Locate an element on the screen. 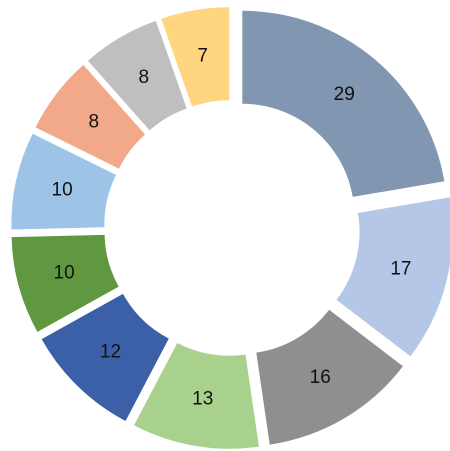  data-label: 17 is located at coordinates (400, 269).